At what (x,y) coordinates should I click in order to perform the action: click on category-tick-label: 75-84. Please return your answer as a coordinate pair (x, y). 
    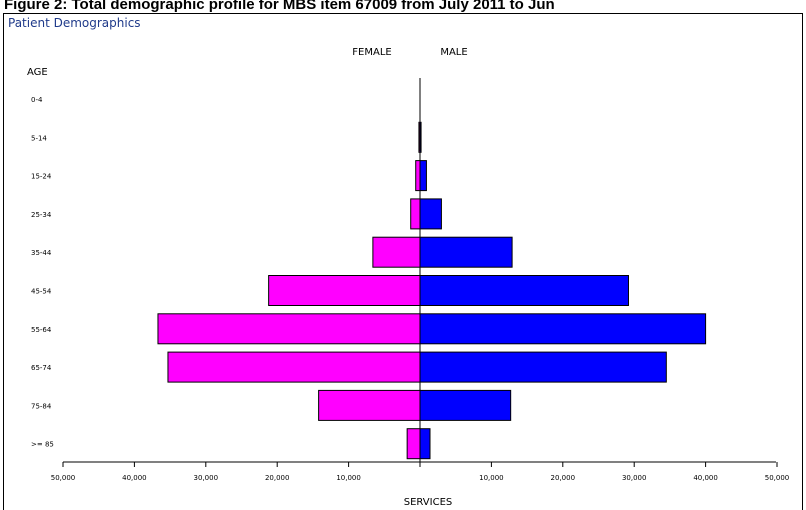
    Looking at the image, I should click on (41, 406).